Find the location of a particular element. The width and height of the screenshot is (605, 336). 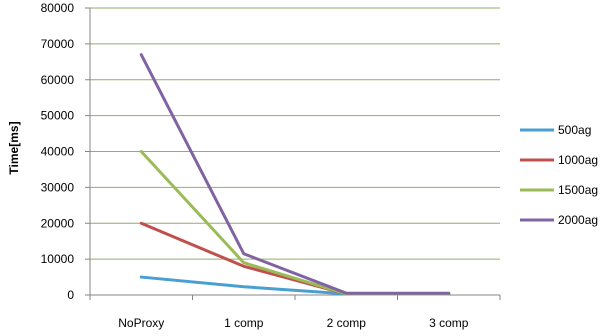

y-tick-label: 60000 is located at coordinates (58, 80).